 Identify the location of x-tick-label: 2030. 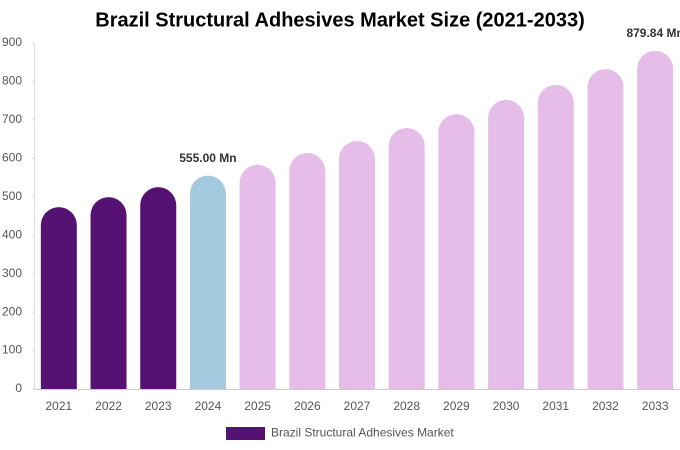
(506, 406).